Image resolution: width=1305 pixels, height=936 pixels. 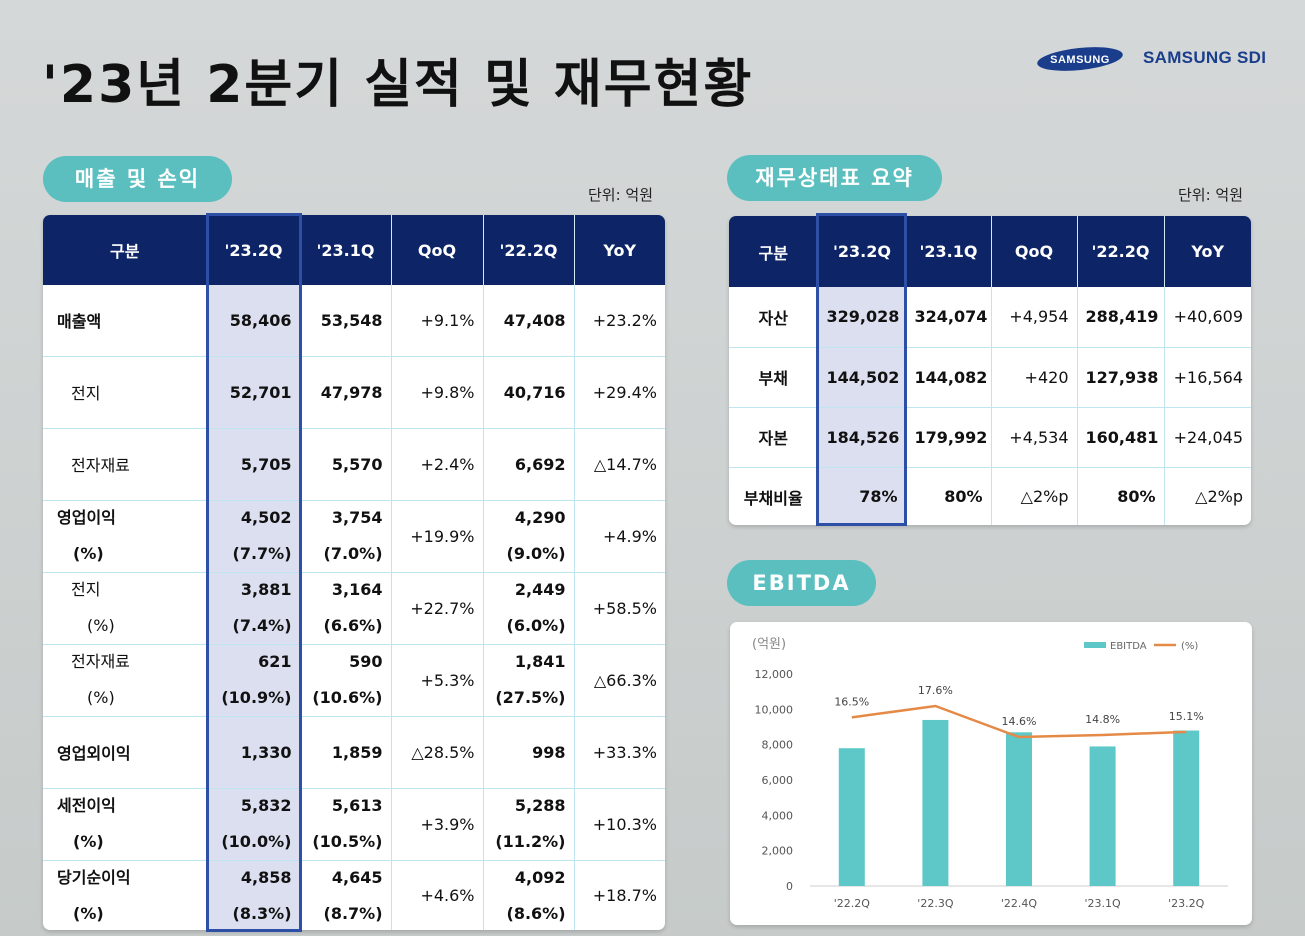 What do you see at coordinates (437, 680) in the screenshot?
I see `cell-qoq: +5.3%` at bounding box center [437, 680].